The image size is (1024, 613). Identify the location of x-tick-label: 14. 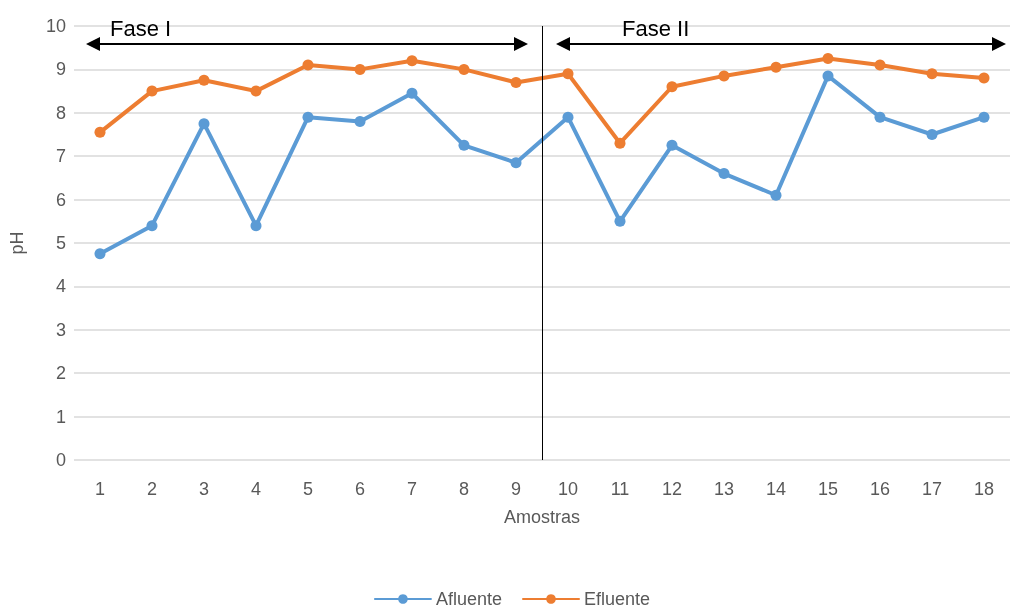
(776, 489).